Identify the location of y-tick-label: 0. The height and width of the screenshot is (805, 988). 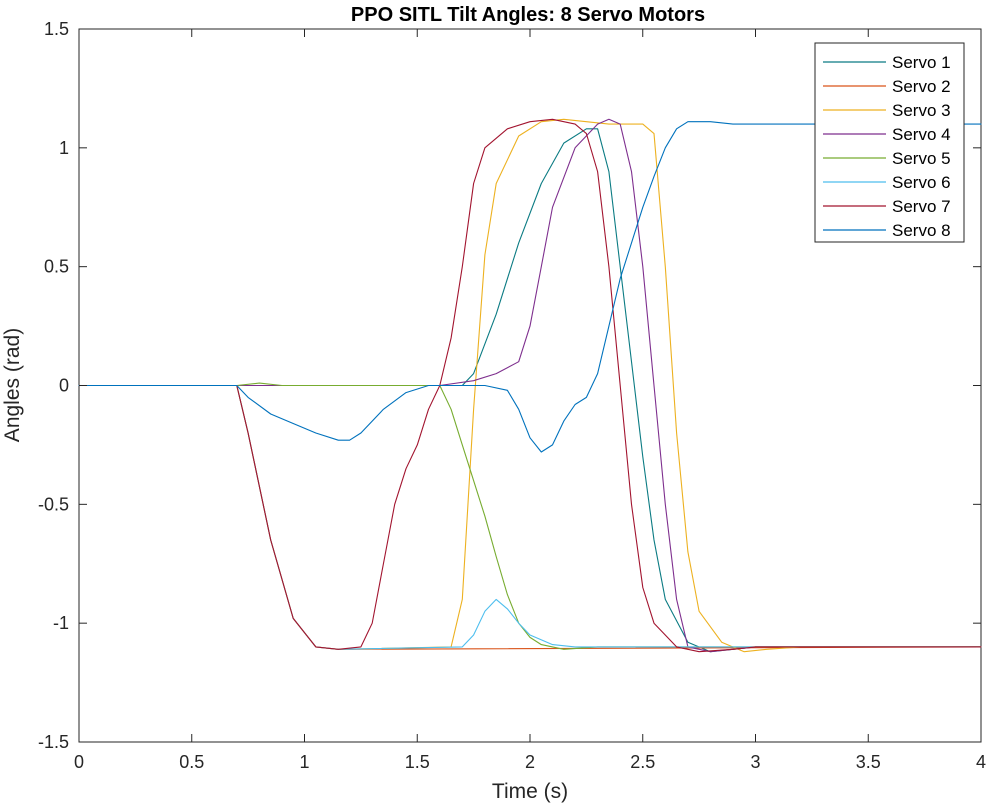
(64, 386).